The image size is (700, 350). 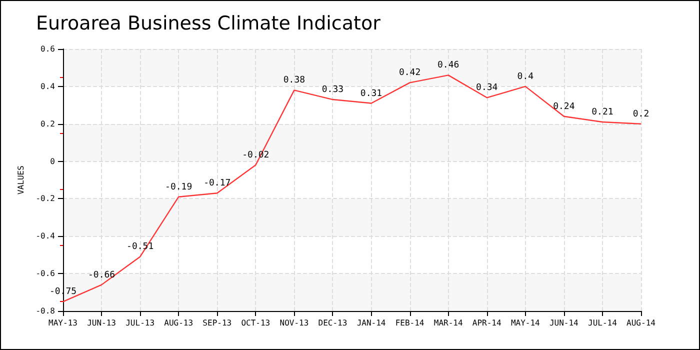 What do you see at coordinates (53, 161) in the screenshot?
I see `y-tick-label: 0` at bounding box center [53, 161].